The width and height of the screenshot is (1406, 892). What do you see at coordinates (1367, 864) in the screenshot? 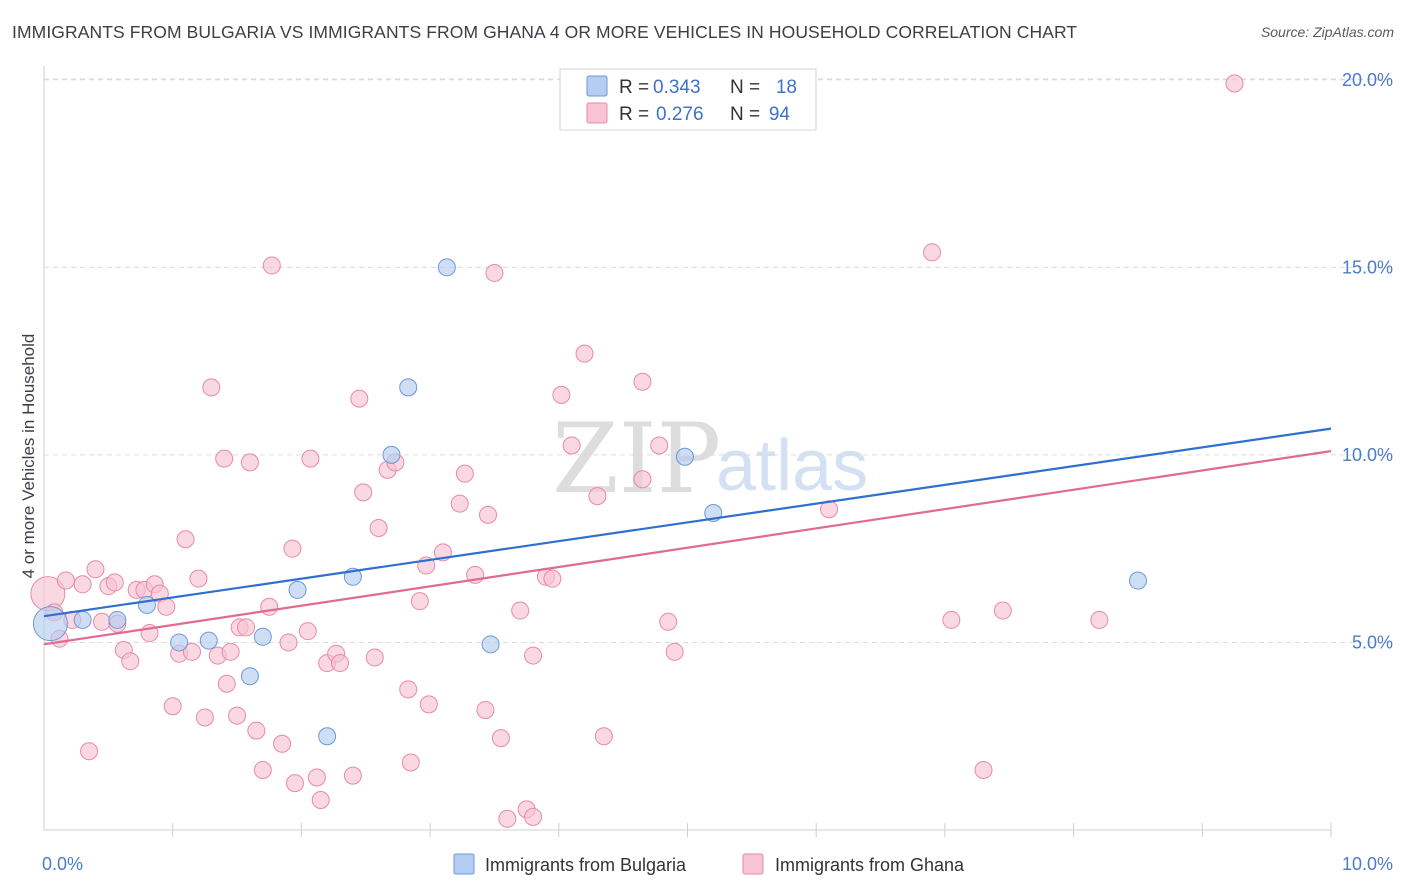
I see `x-tick-label: 10.0%` at bounding box center [1367, 864].